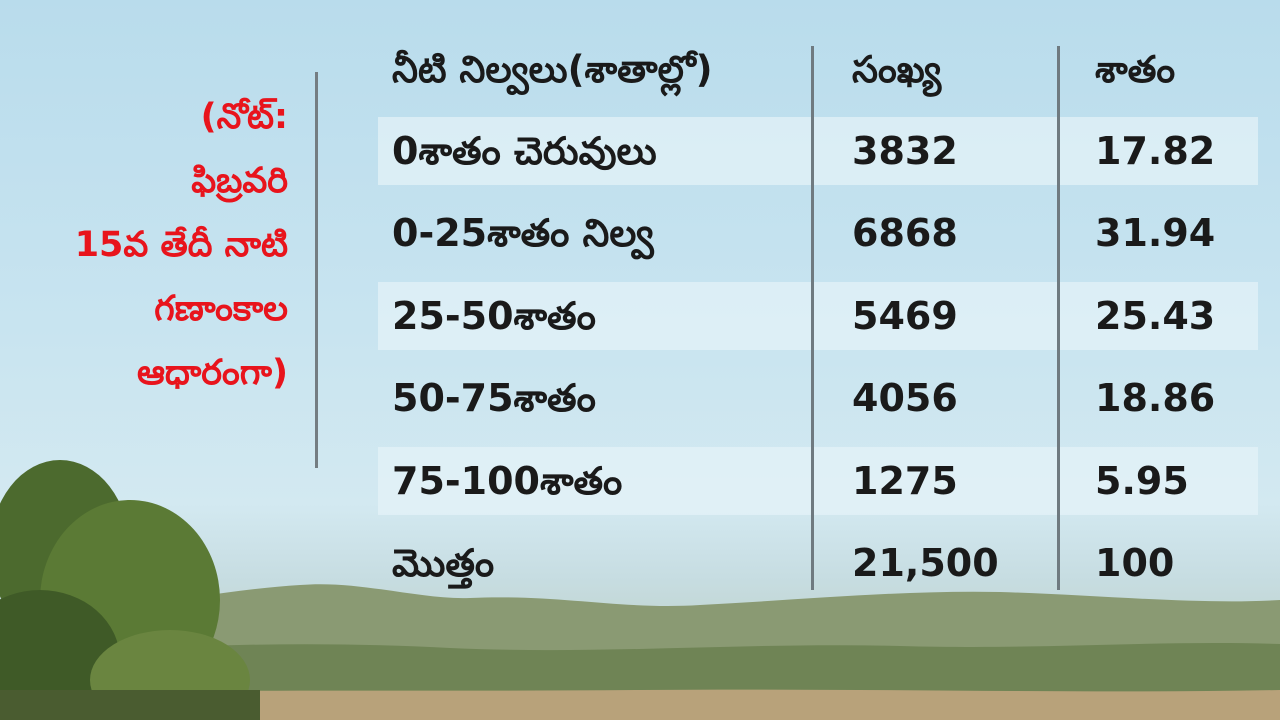  Describe the element at coordinates (897, 69) in the screenshot. I see `header-count: సంఖ్య` at that location.